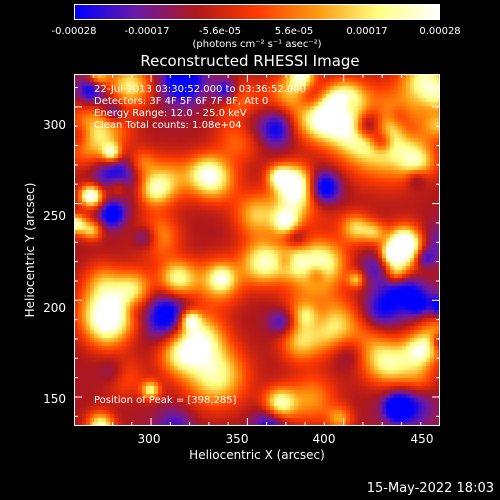 This screenshot has height=500, width=500. Describe the element at coordinates (168, 125) in the screenshot. I see `annotation-clean-counts: Clean Total counts: 1.08e+04` at that location.